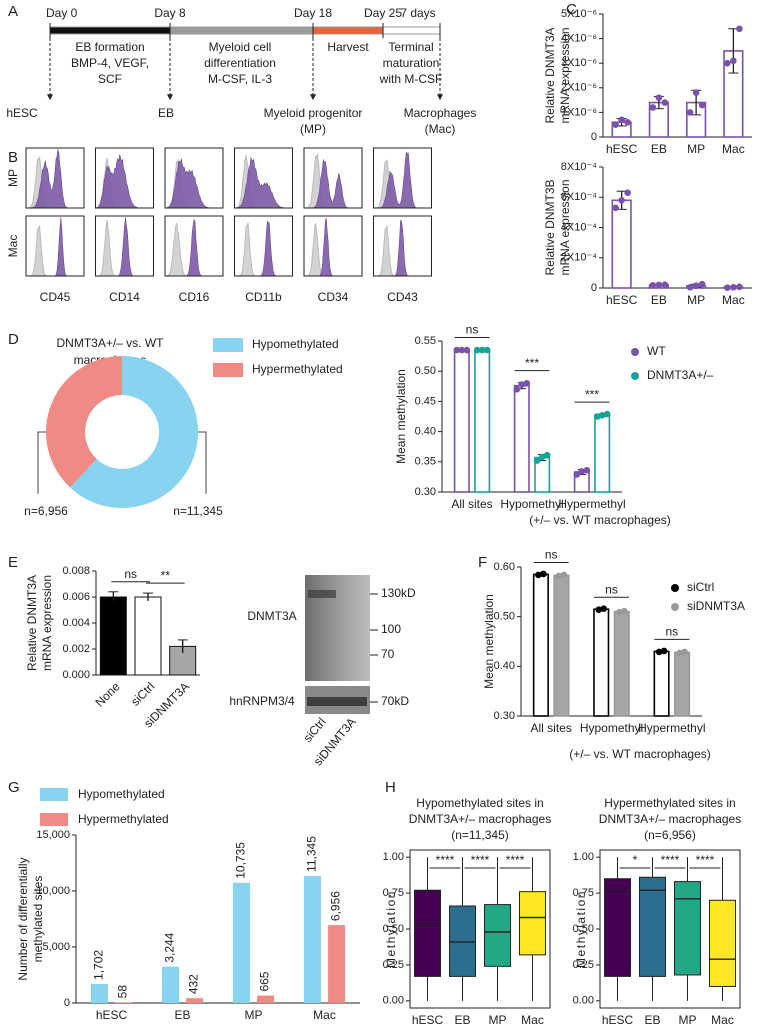 Image resolution: width=766 pixels, height=1026 pixels. I want to click on legend-label: Hypermethylated, so click(297, 369).